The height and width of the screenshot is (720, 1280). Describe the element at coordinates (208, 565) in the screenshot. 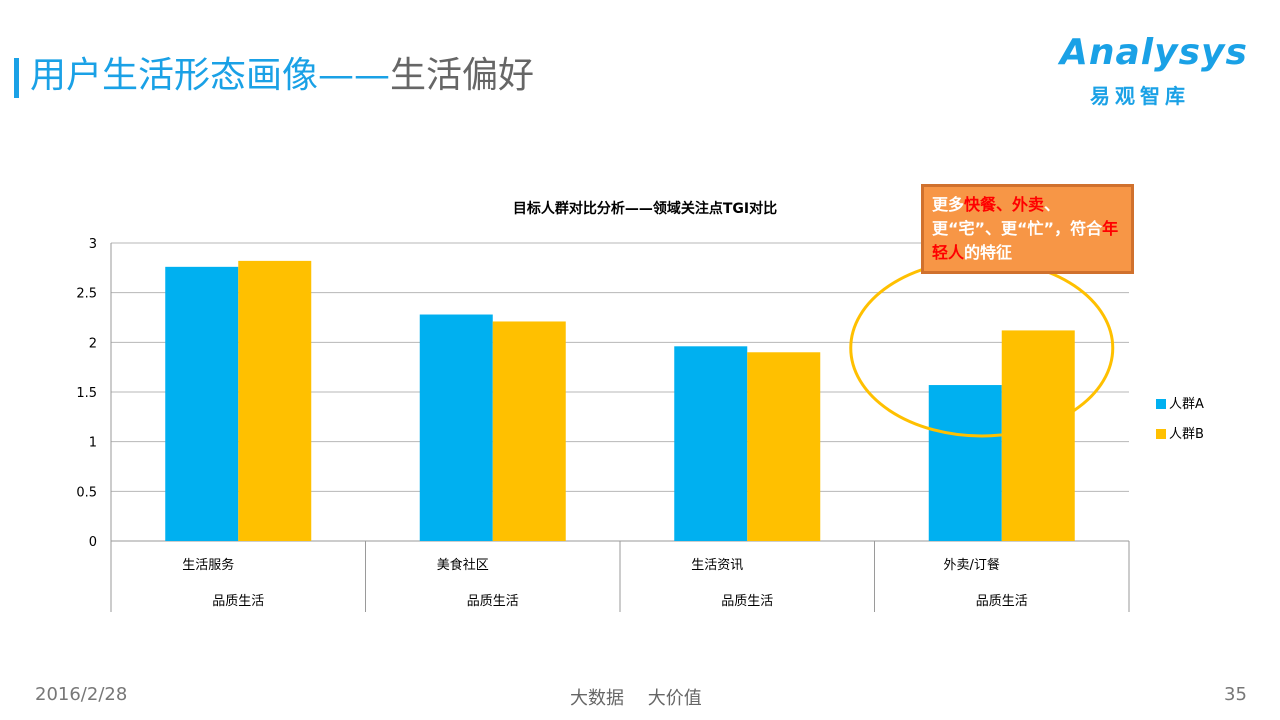

I see `x-category-label: 生活服务` at that location.